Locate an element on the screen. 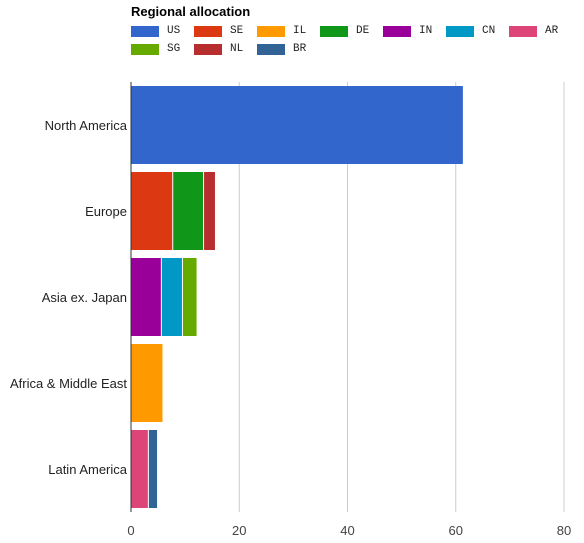 The width and height of the screenshot is (584, 543). category-label: Europe is located at coordinates (106, 211).